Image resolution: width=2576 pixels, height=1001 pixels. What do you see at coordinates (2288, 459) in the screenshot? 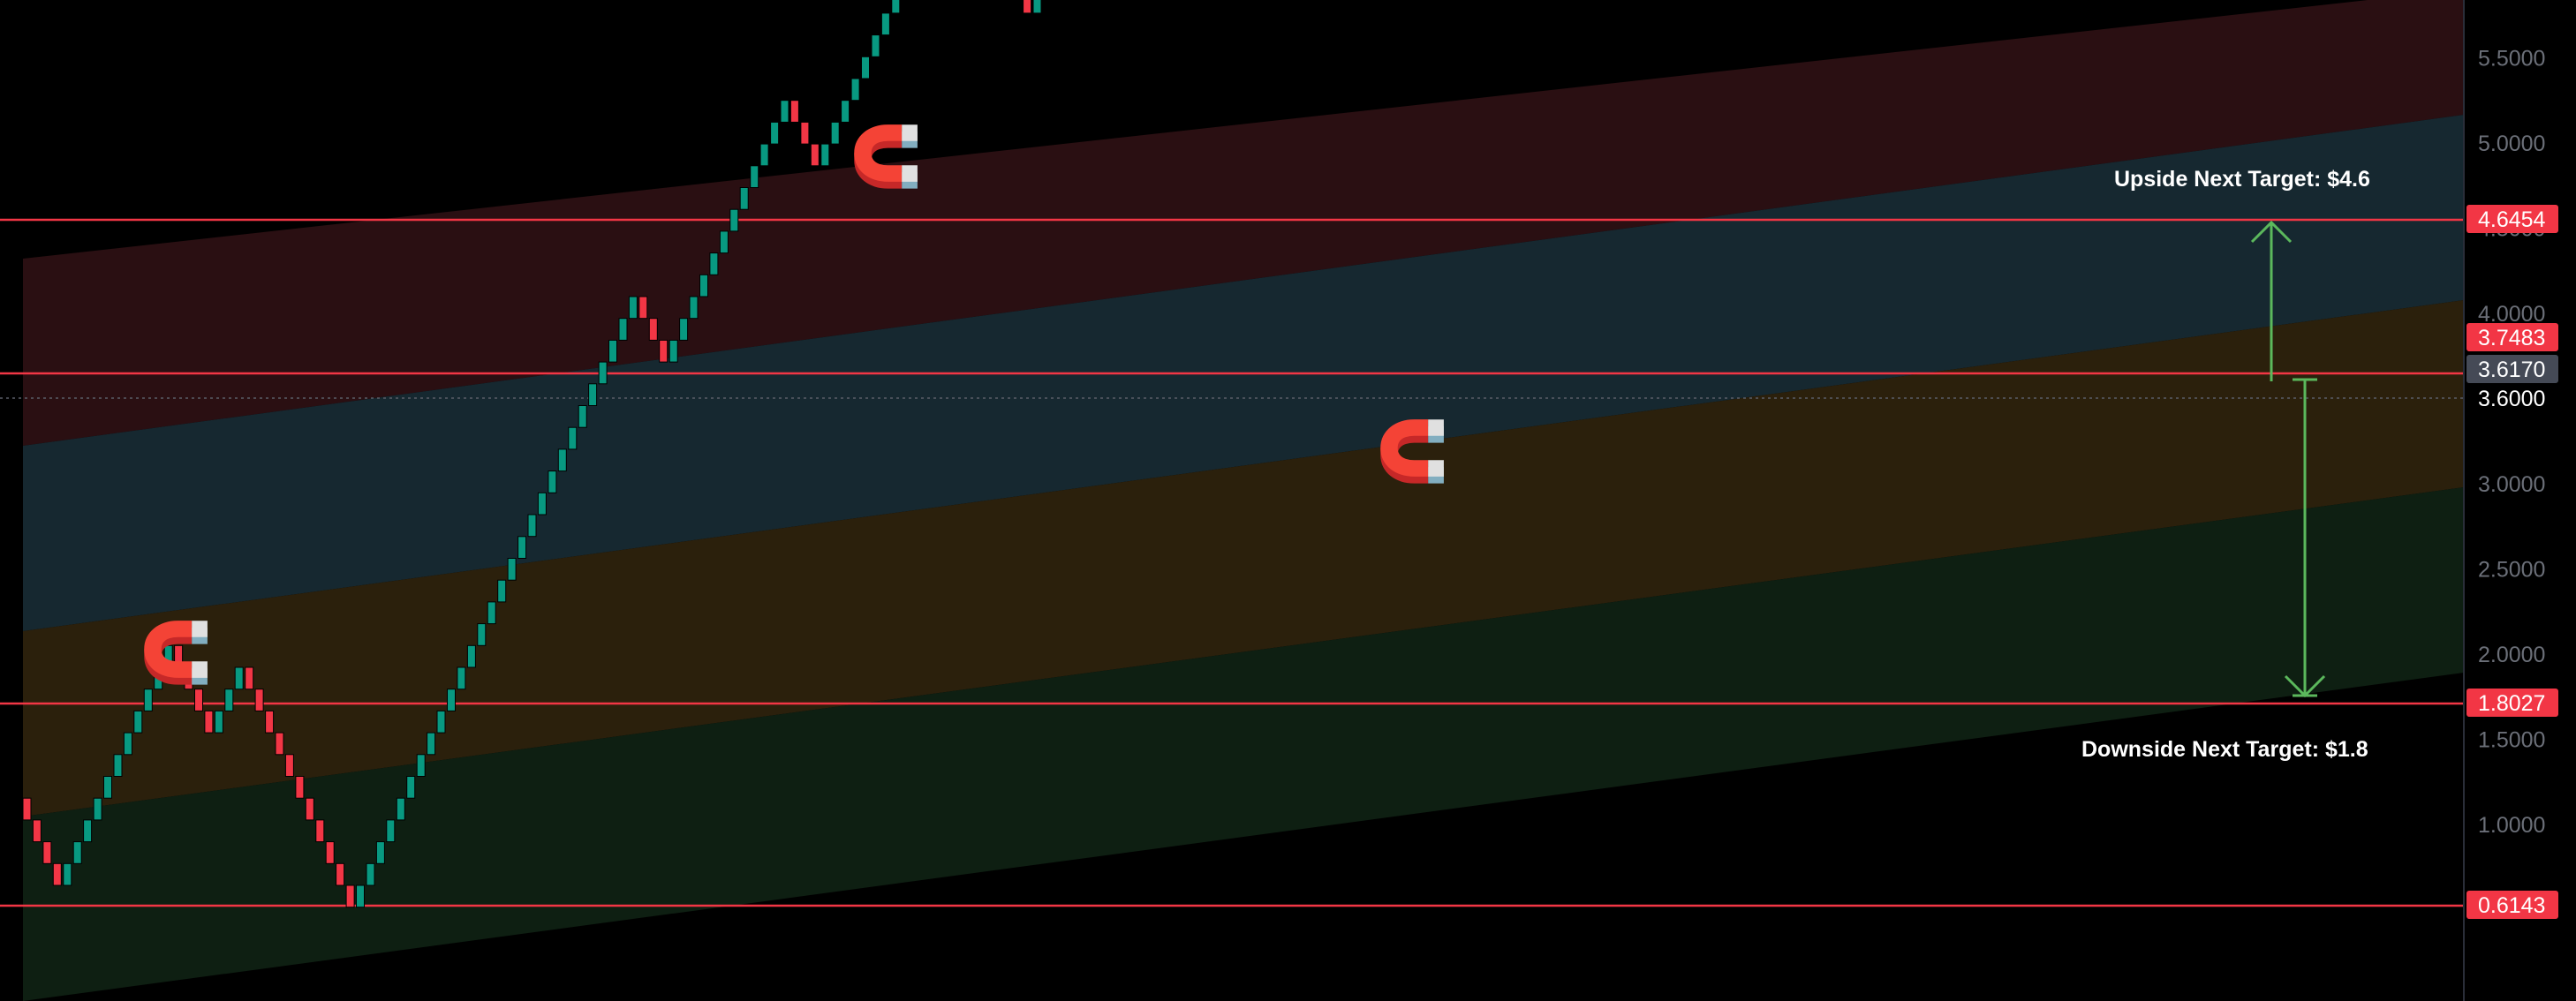
I see `target-arrows` at bounding box center [2288, 459].